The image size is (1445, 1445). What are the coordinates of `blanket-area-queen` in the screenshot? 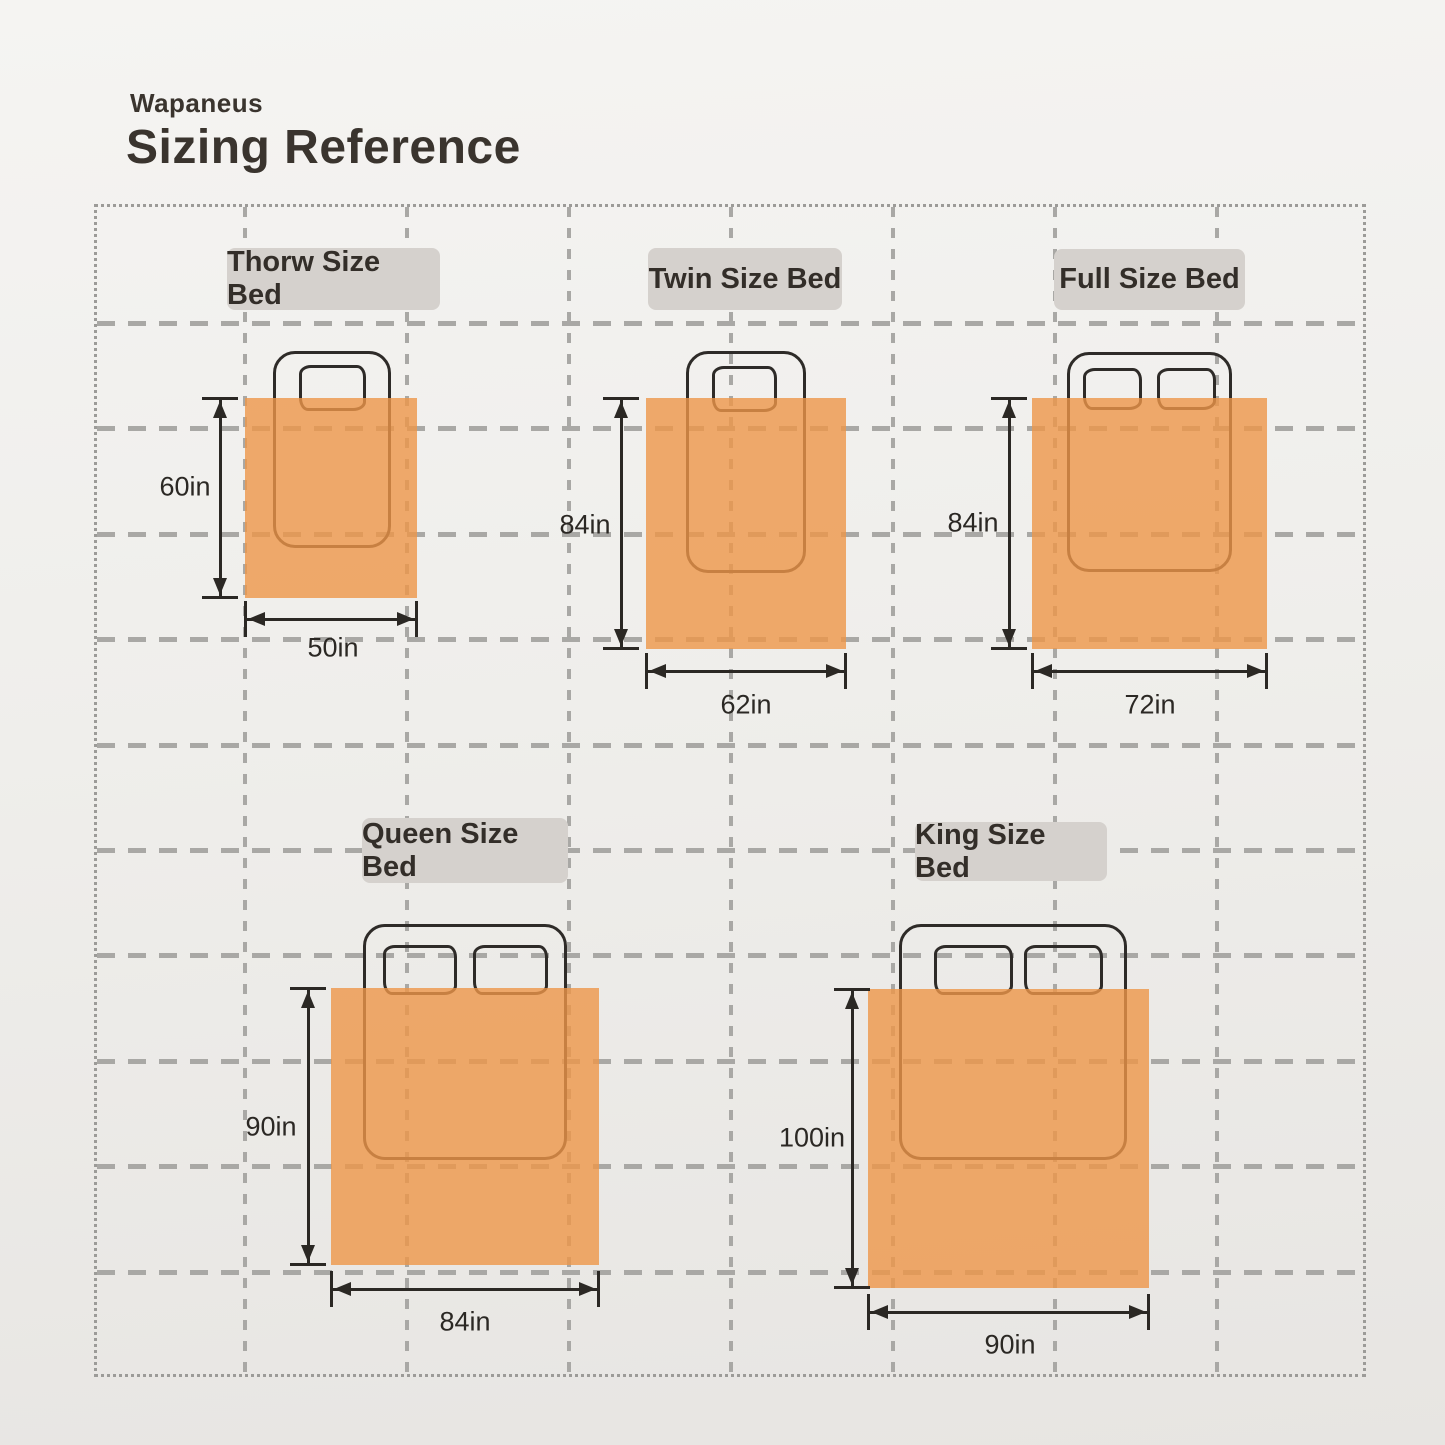 It's located at (465, 1126).